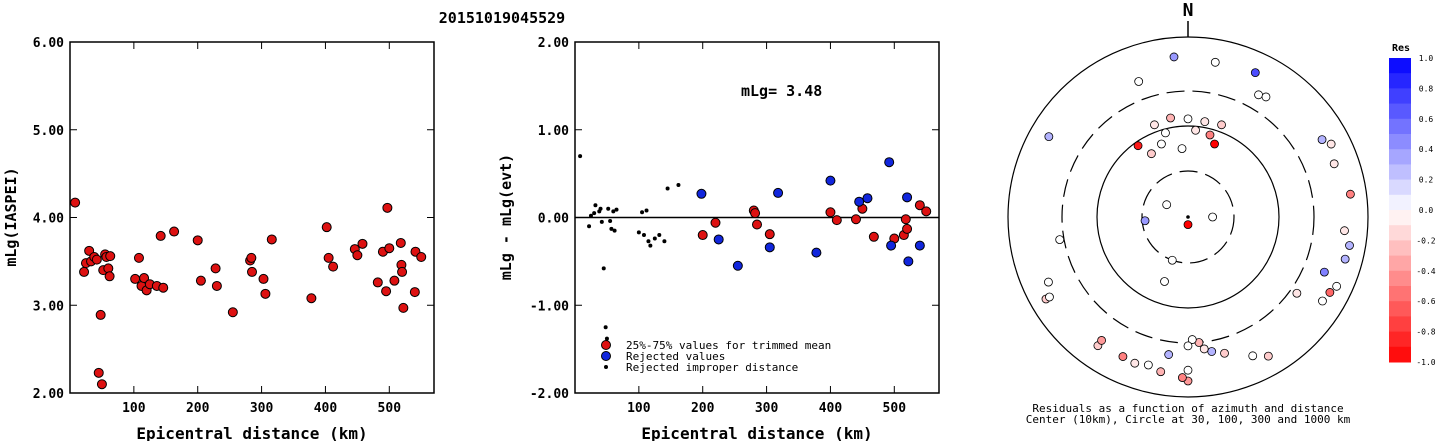  What do you see at coordinates (606, 356) in the screenshot?
I see `legend-blue-marker` at bounding box center [606, 356].